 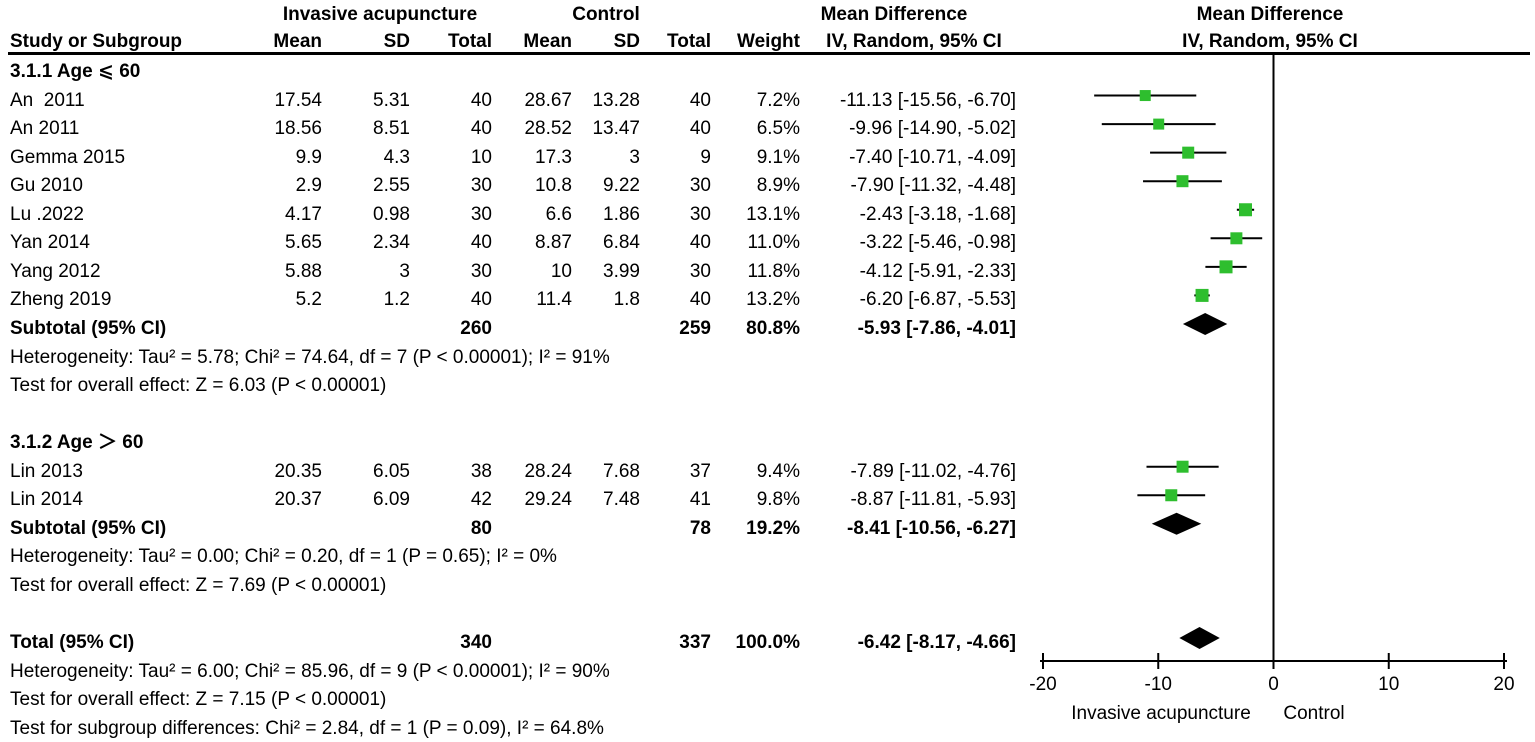 I want to click on subtotal-label: Subtotal (95% CI), so click(x=88, y=328).